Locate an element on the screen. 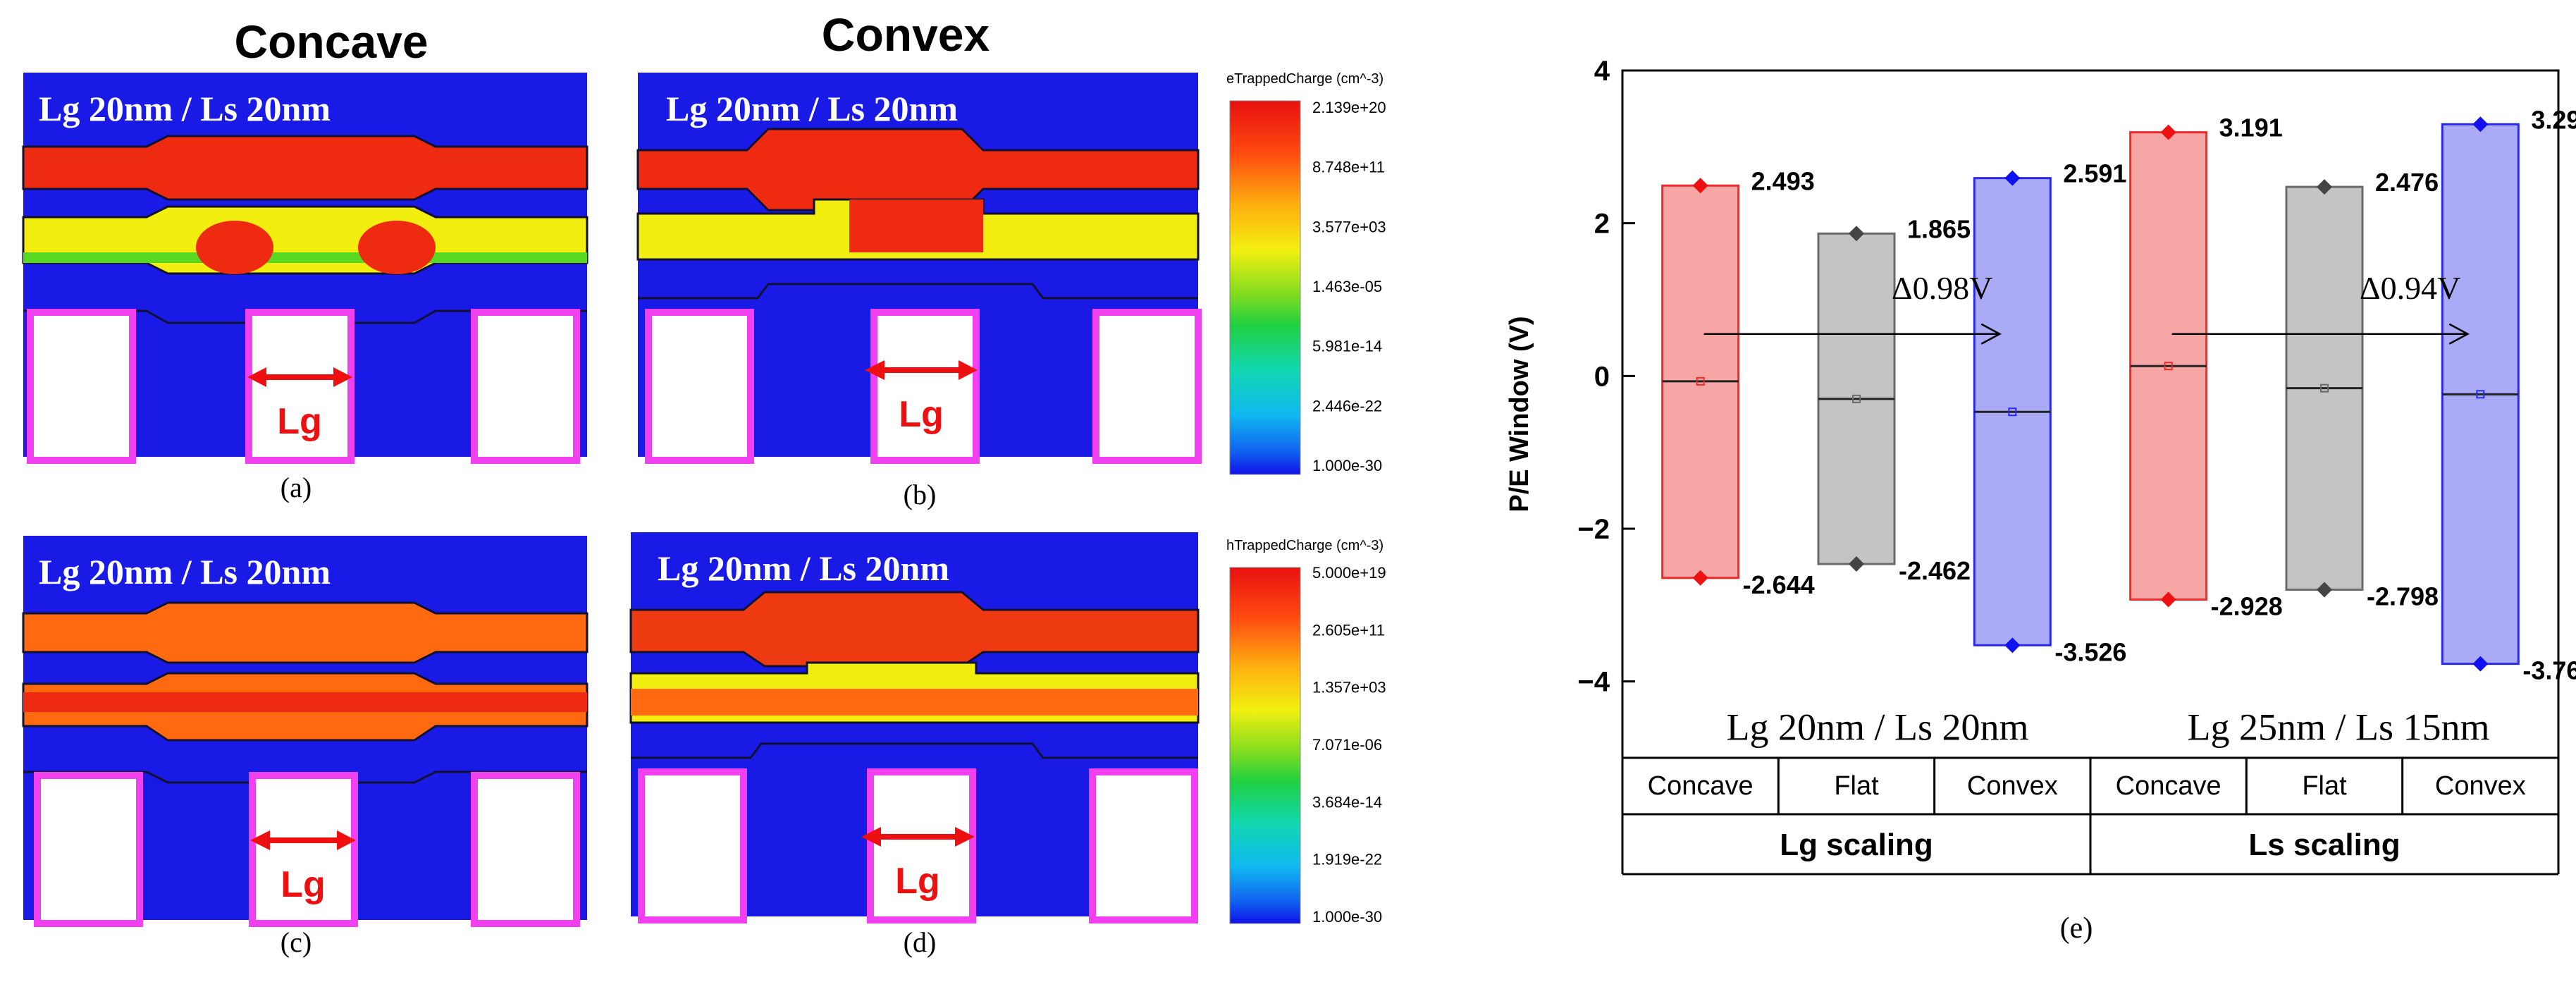 The height and width of the screenshot is (982, 2576). bar-bottom-label: -2.644 is located at coordinates (1779, 584).